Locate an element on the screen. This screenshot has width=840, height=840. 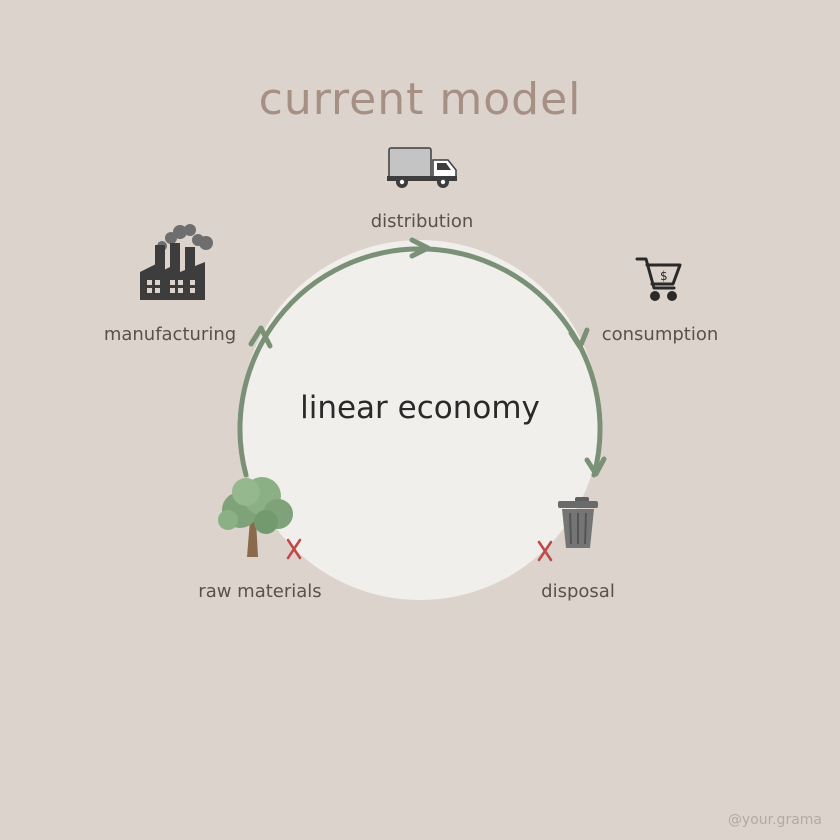
arrowhead-distribution is located at coordinates (420, 248).